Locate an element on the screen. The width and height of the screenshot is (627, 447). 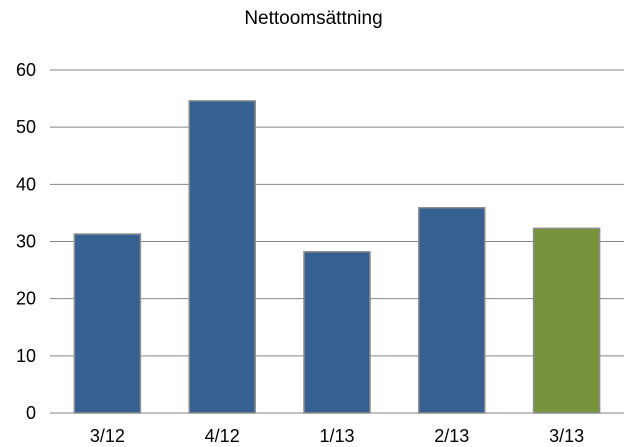
y-tick-label: 10 is located at coordinates (26, 356).